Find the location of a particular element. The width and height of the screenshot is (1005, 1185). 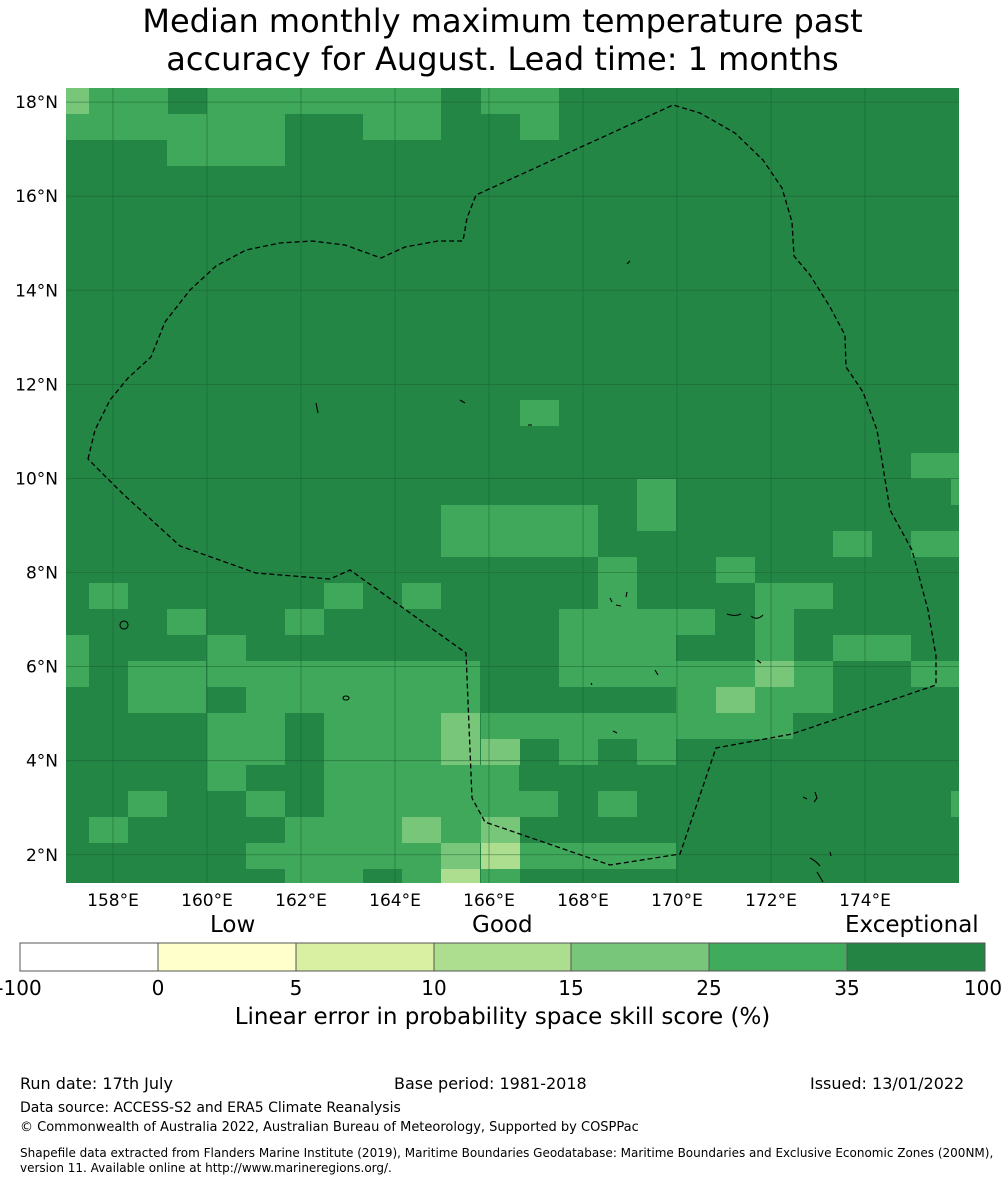

longitude-tick-label: 166°E is located at coordinates (489, 901).